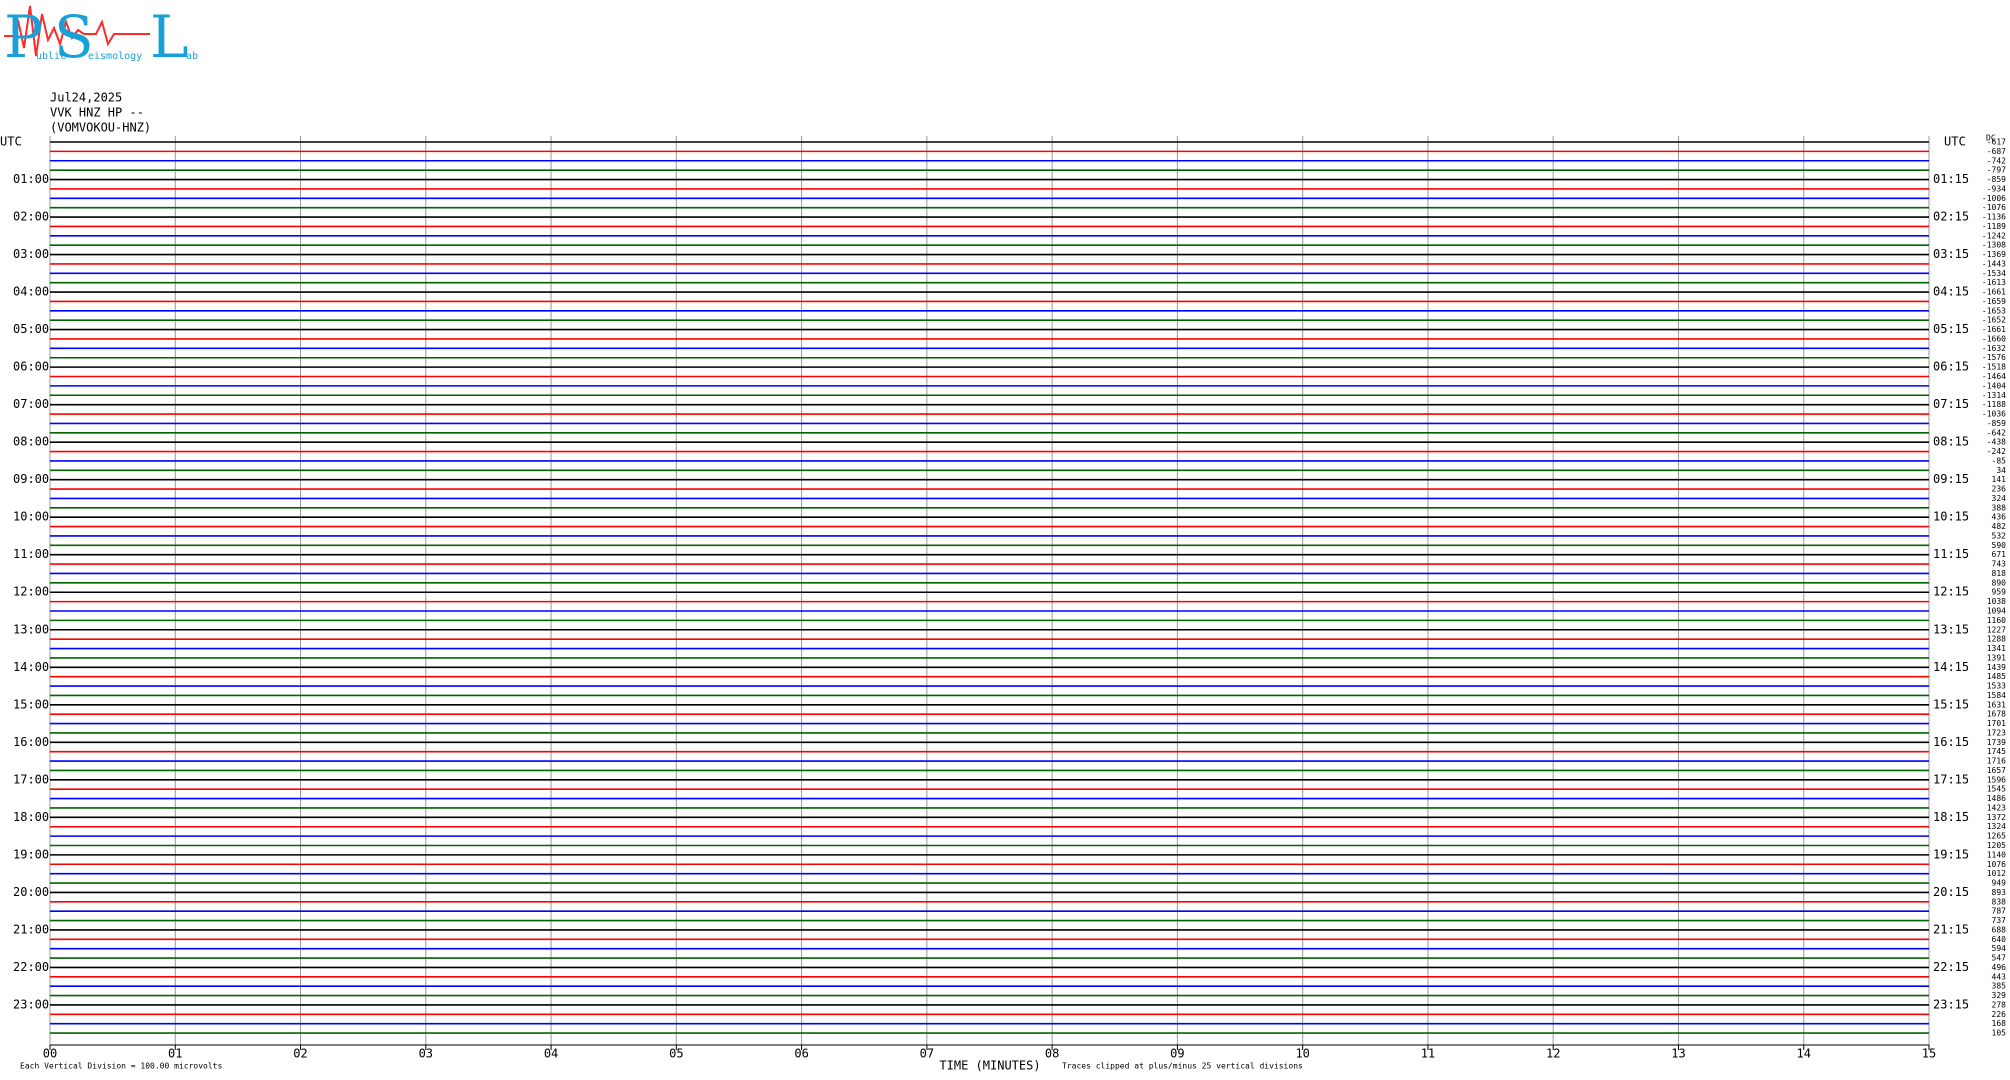 The image size is (2010, 1080). What do you see at coordinates (1994, 301) in the screenshot?
I see `offset-label: -1659` at bounding box center [1994, 301].